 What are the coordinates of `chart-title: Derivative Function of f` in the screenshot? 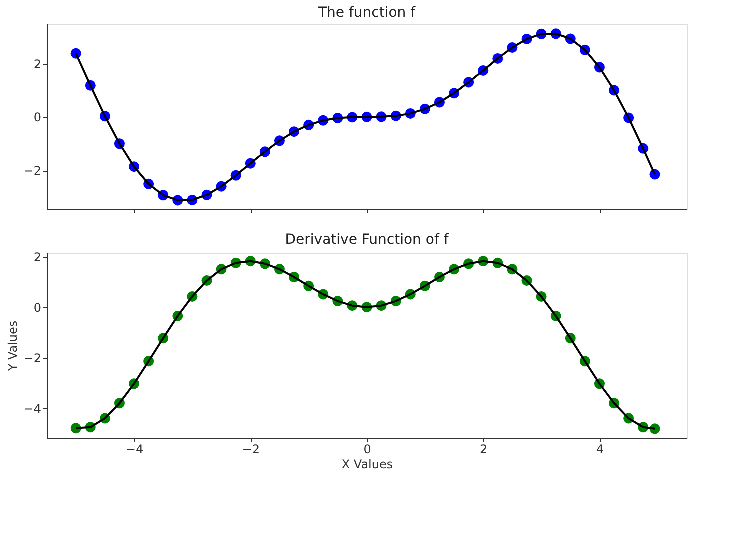 It's located at (367, 240).